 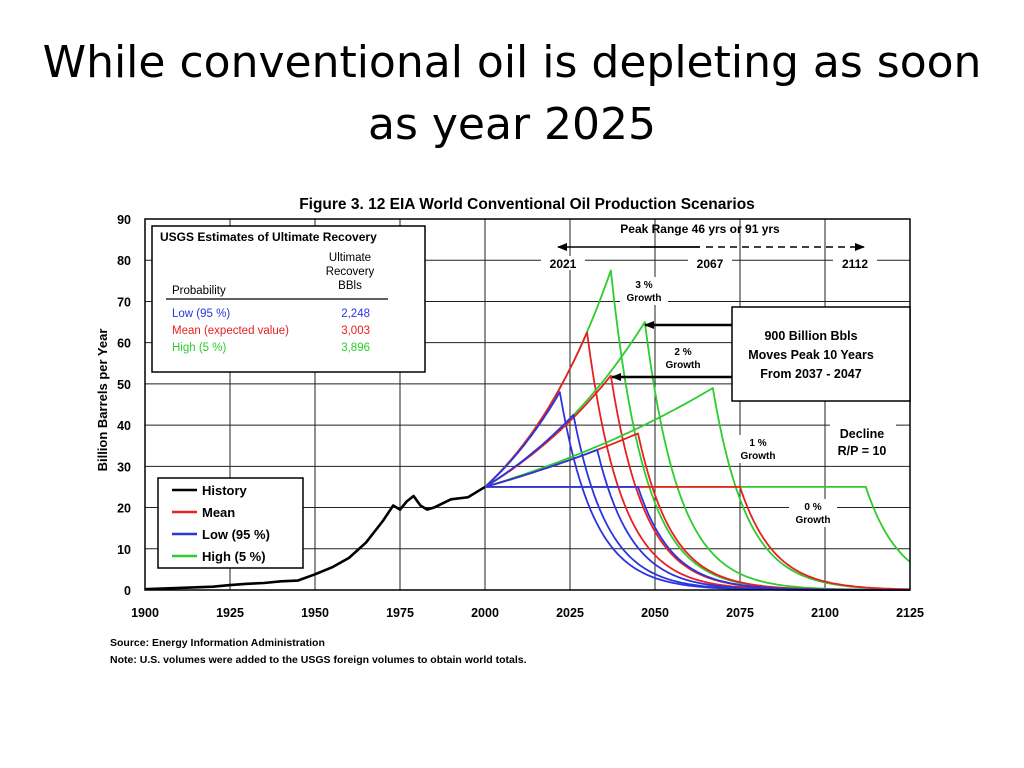 I want to click on legend-label: Low (95 %), so click(x=236, y=534).